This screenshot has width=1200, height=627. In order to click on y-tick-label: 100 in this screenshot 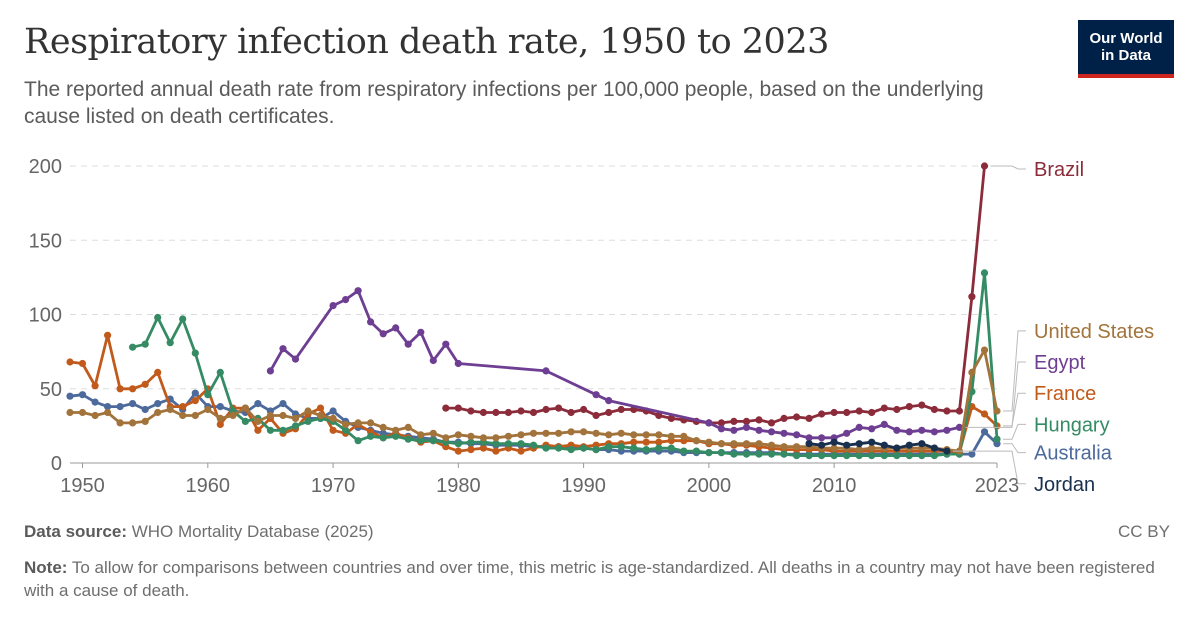, I will do `click(45, 316)`.